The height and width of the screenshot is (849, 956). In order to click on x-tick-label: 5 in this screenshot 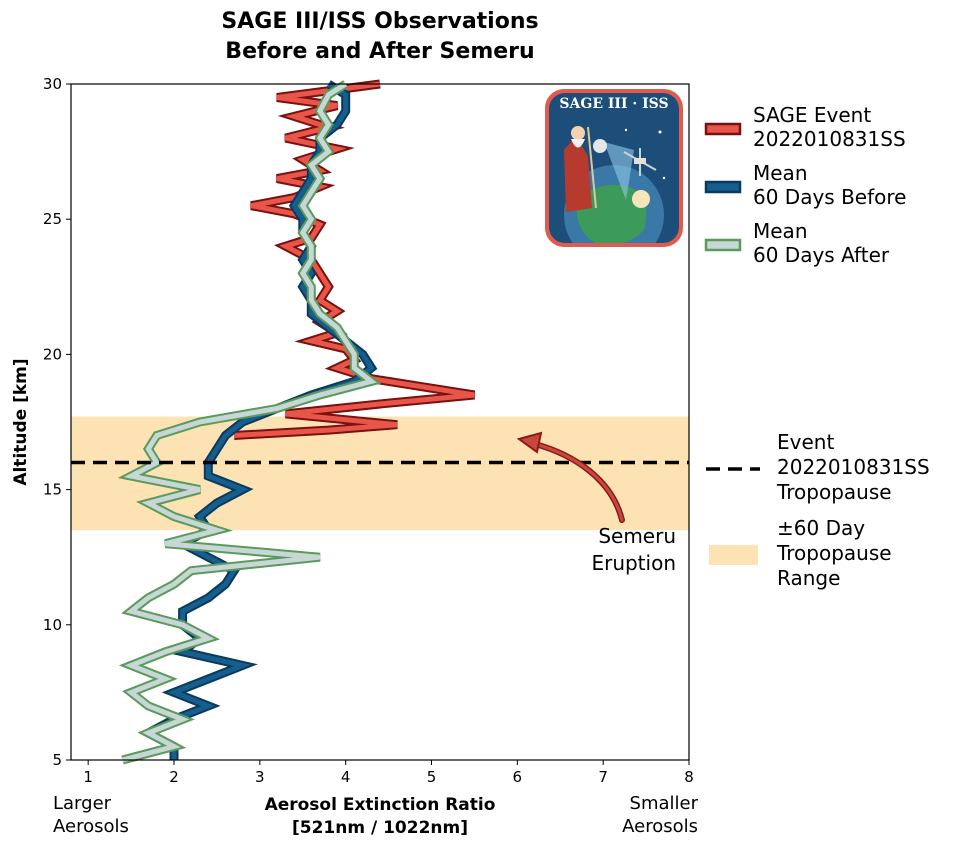, I will do `click(432, 777)`.